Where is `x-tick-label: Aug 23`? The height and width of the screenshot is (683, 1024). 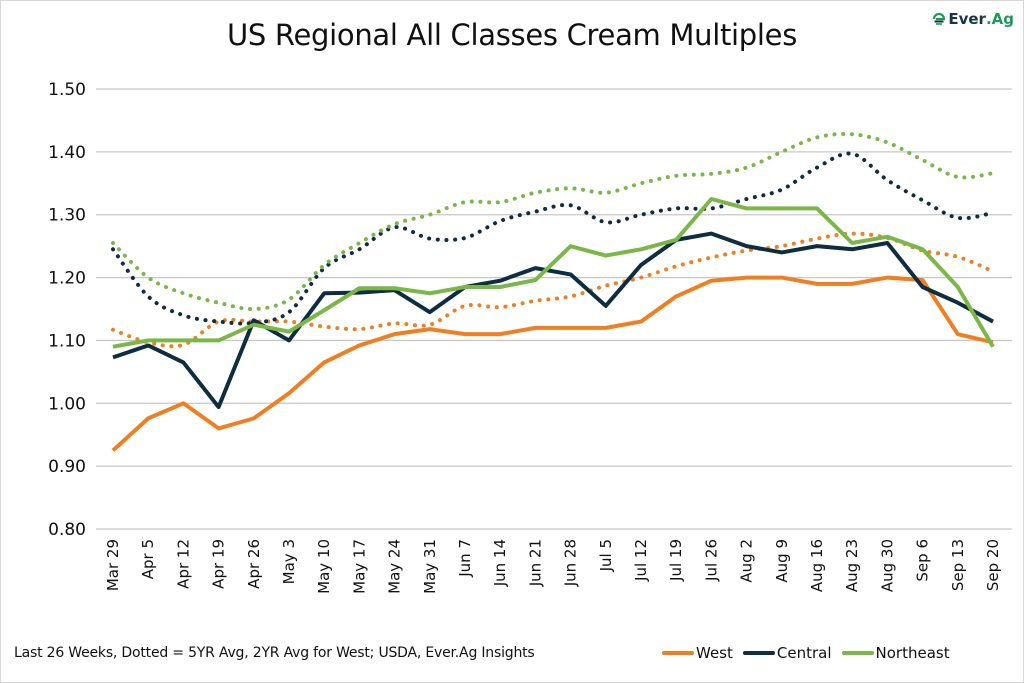 x-tick-label: Aug 23 is located at coordinates (852, 565).